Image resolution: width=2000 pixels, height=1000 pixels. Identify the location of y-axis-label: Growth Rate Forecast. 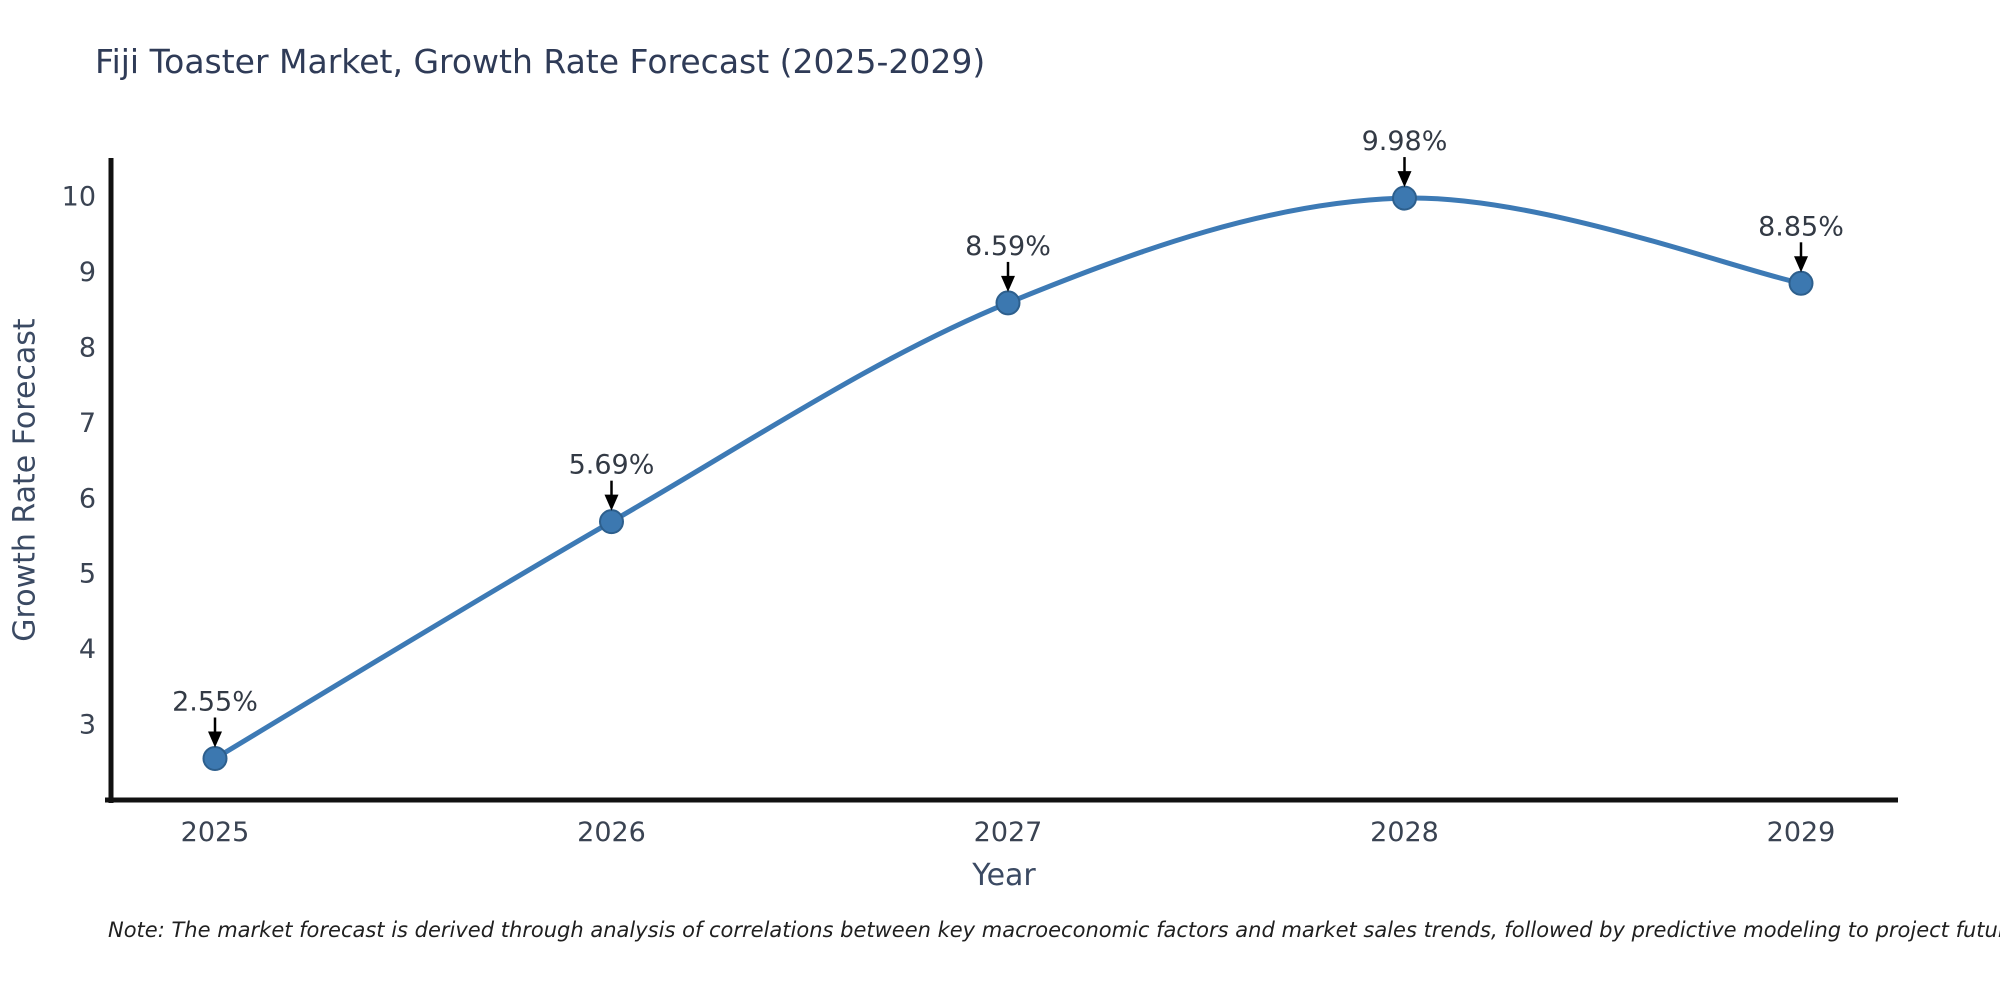
(25, 480).